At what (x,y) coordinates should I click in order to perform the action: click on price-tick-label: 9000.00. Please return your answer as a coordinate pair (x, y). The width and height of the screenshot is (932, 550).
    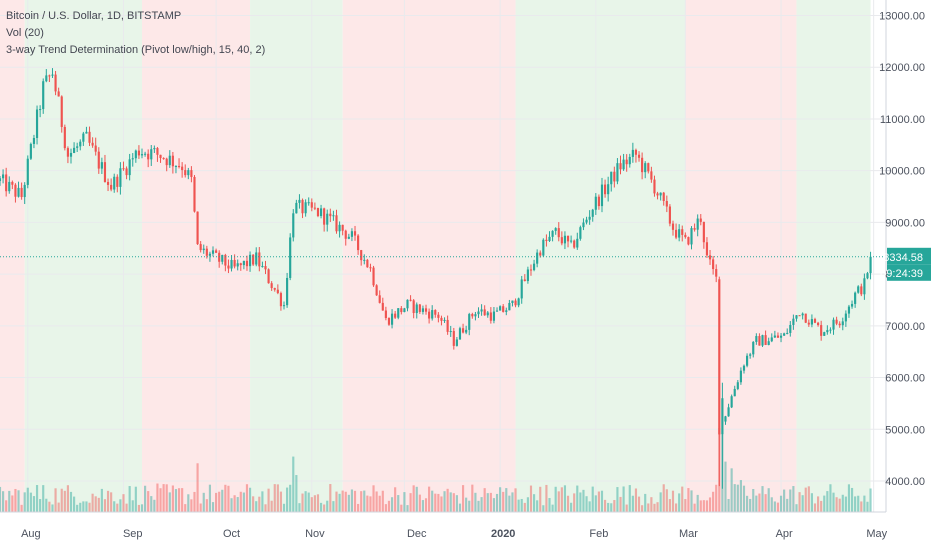
    Looking at the image, I should click on (905, 223).